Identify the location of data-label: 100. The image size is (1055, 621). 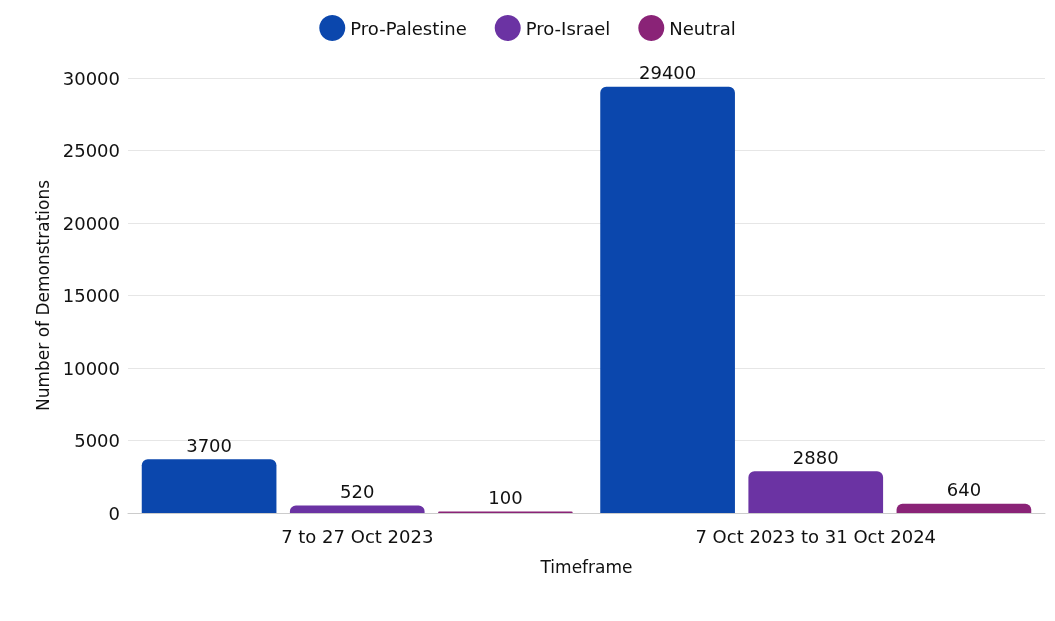
(505, 498).